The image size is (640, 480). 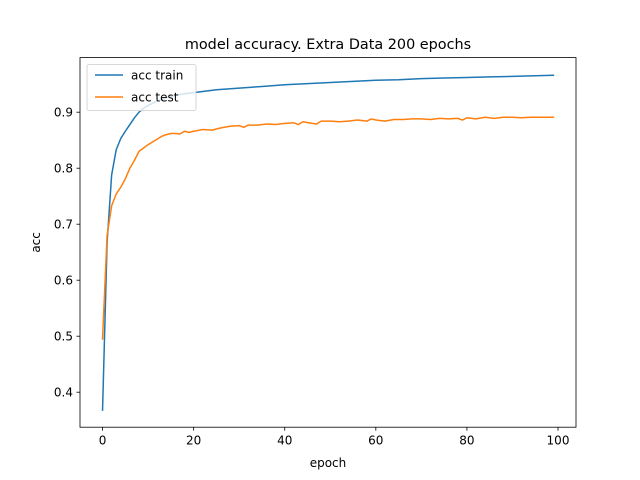 What do you see at coordinates (328, 45) in the screenshot?
I see `chart-title: model accuracy. Extra Data 200 epochs` at bounding box center [328, 45].